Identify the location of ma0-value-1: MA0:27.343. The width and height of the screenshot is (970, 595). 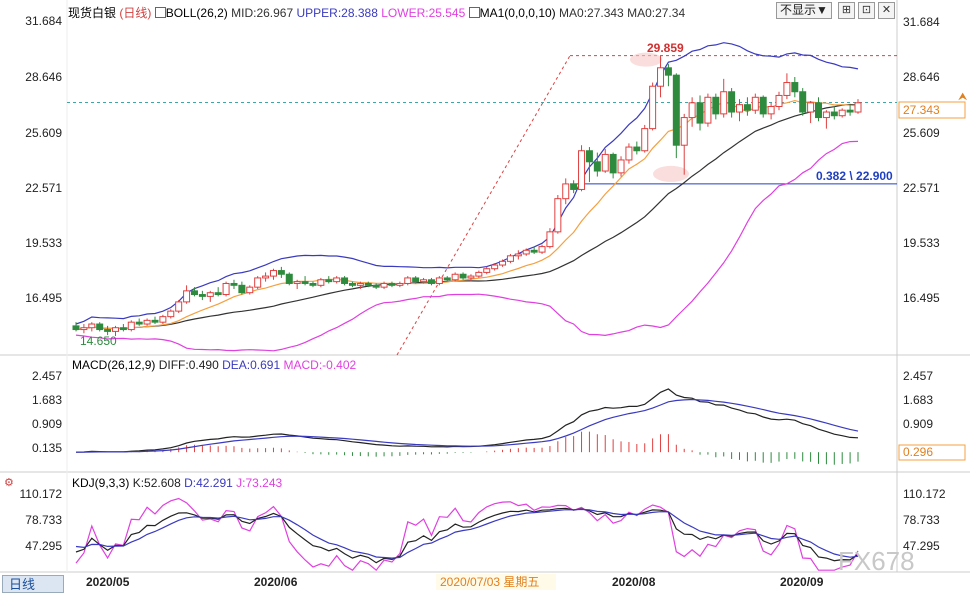
(591, 13).